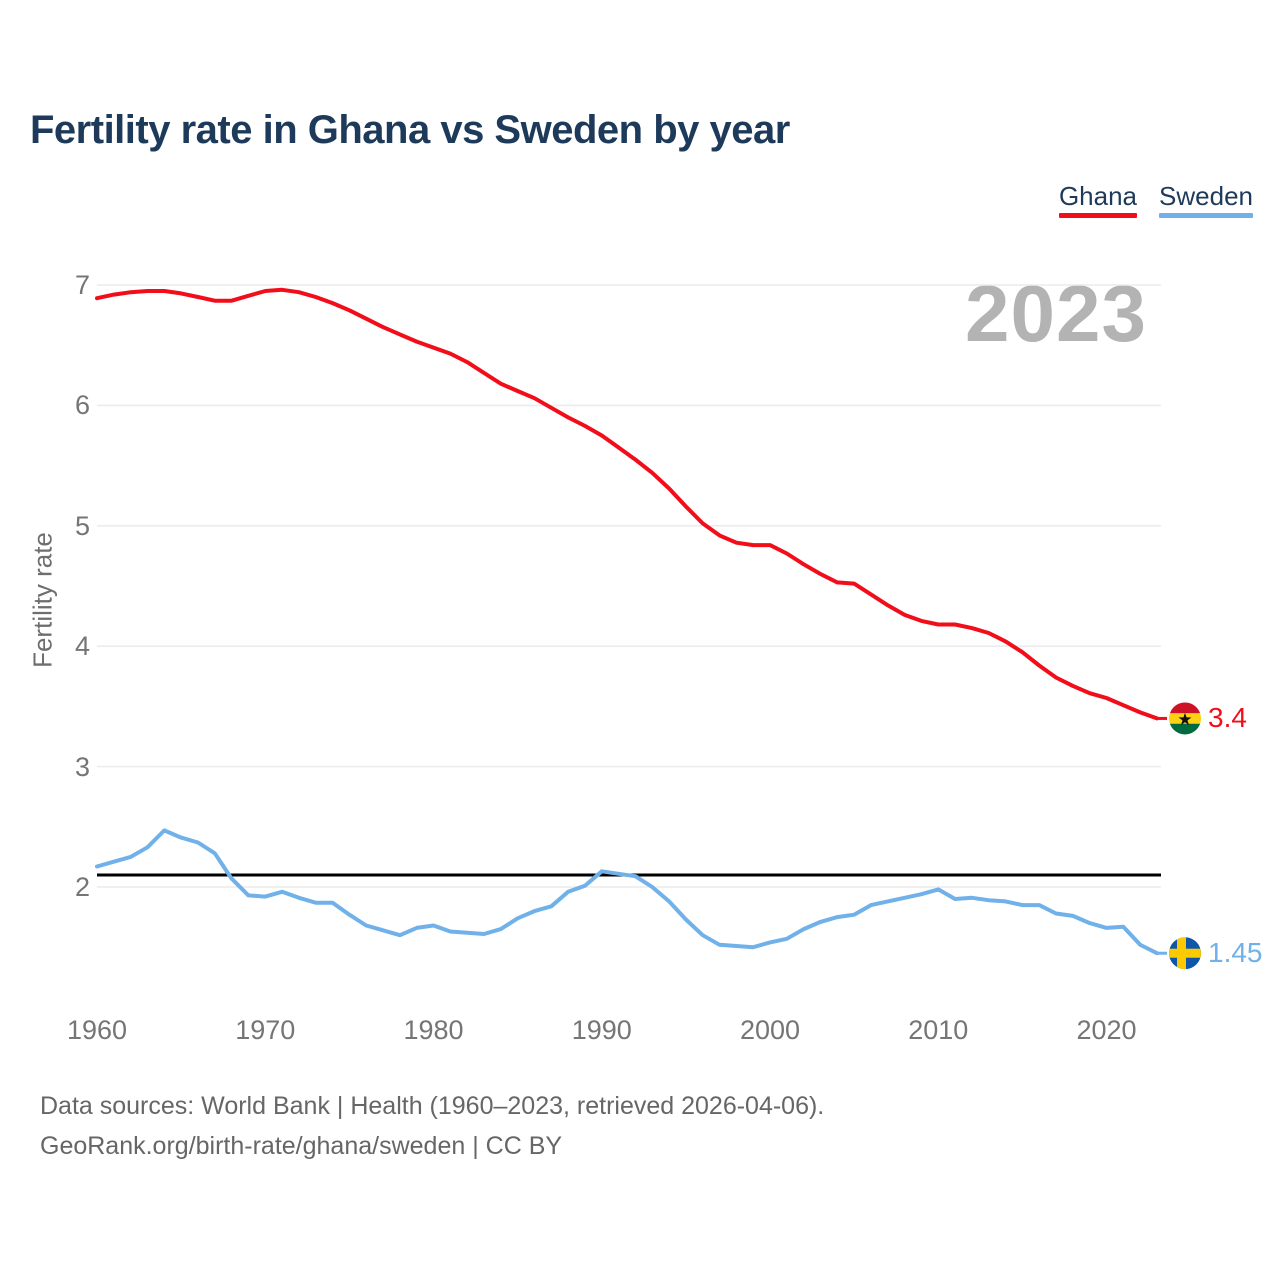  Describe the element at coordinates (938, 1030) in the screenshot. I see `x-tick-2010: 2010` at that location.